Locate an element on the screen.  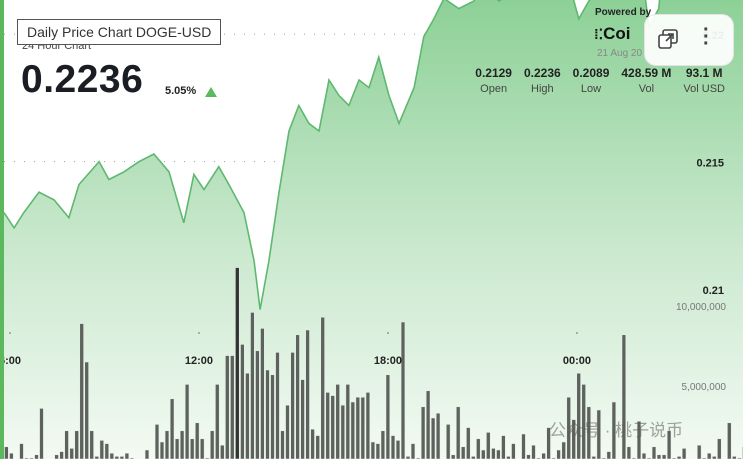
open-external-icon is located at coordinates (668, 39).